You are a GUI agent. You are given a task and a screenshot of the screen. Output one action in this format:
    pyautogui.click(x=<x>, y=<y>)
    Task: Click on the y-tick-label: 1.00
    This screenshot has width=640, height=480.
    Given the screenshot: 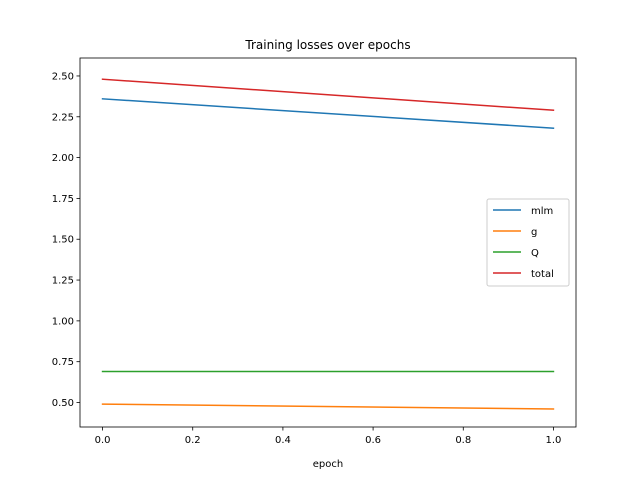 What is the action you would take?
    pyautogui.click(x=63, y=321)
    